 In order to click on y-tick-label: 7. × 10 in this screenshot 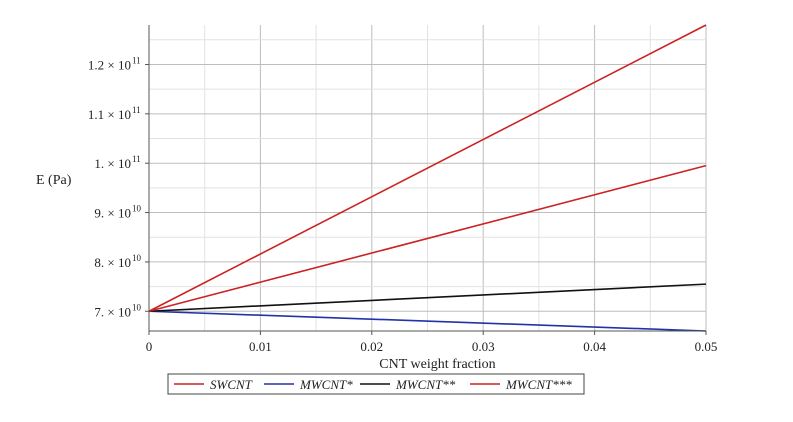, I will do `click(112, 311)`.